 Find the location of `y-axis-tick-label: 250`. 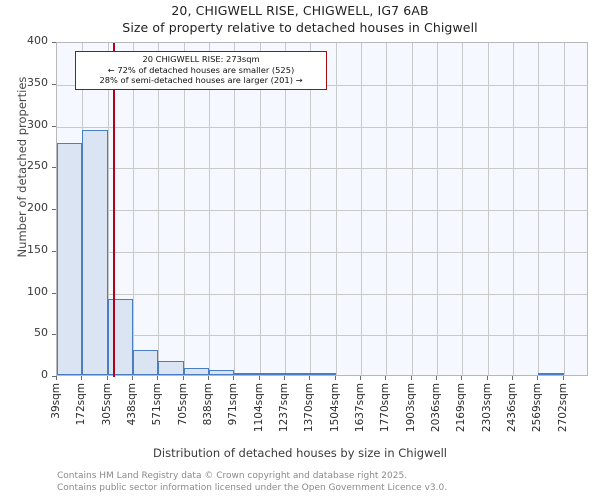

y-axis-tick-label: 250 is located at coordinates (37, 166).